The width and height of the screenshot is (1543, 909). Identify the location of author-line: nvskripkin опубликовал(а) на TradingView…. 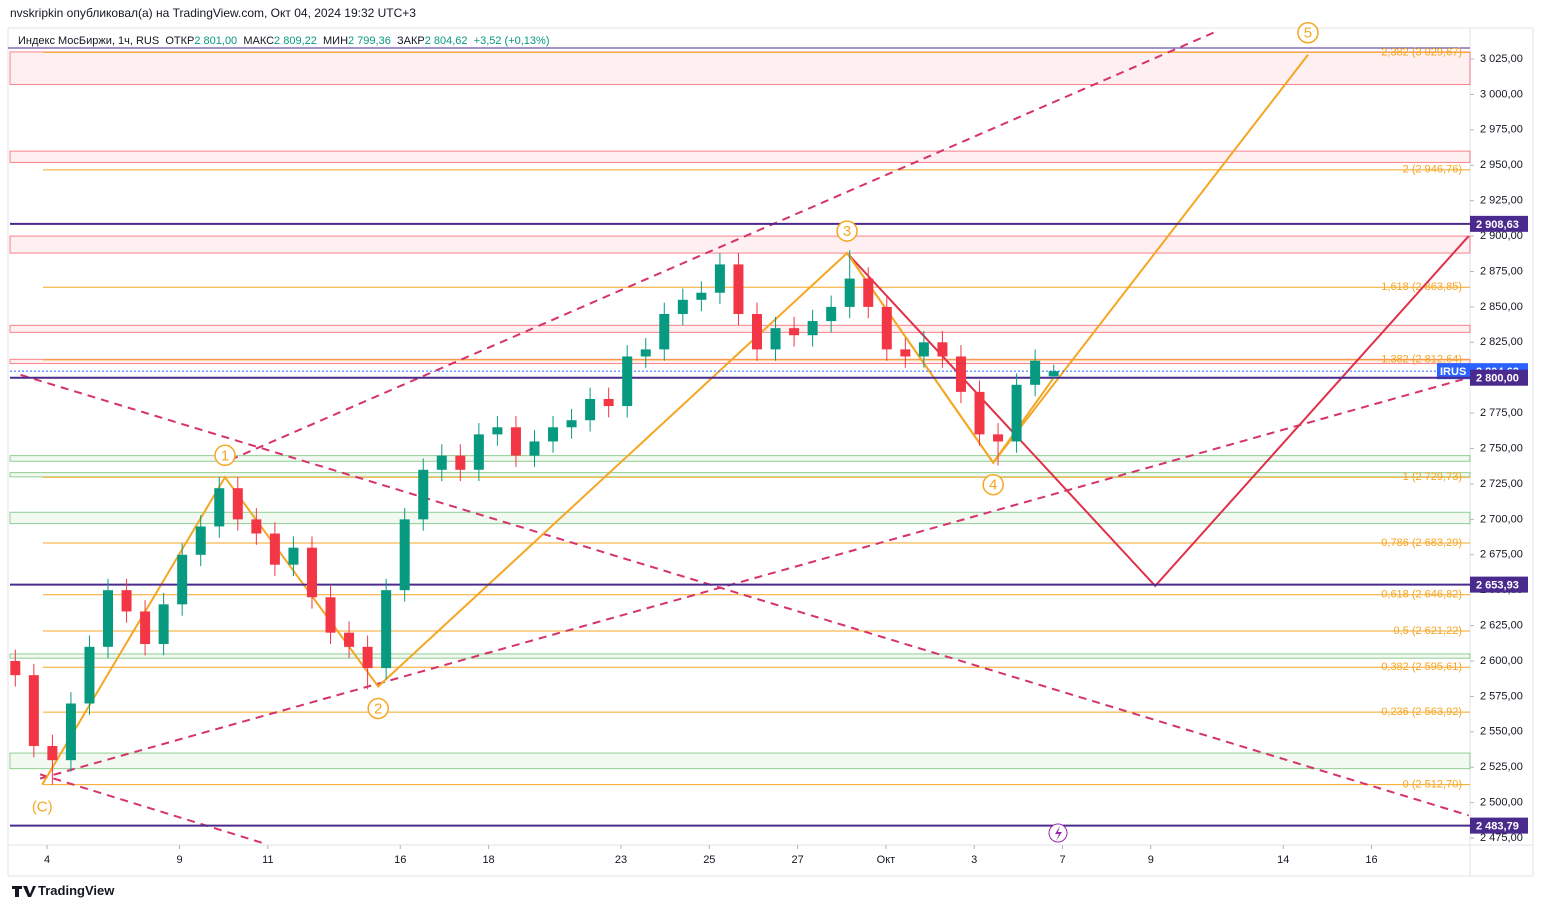
(213, 13).